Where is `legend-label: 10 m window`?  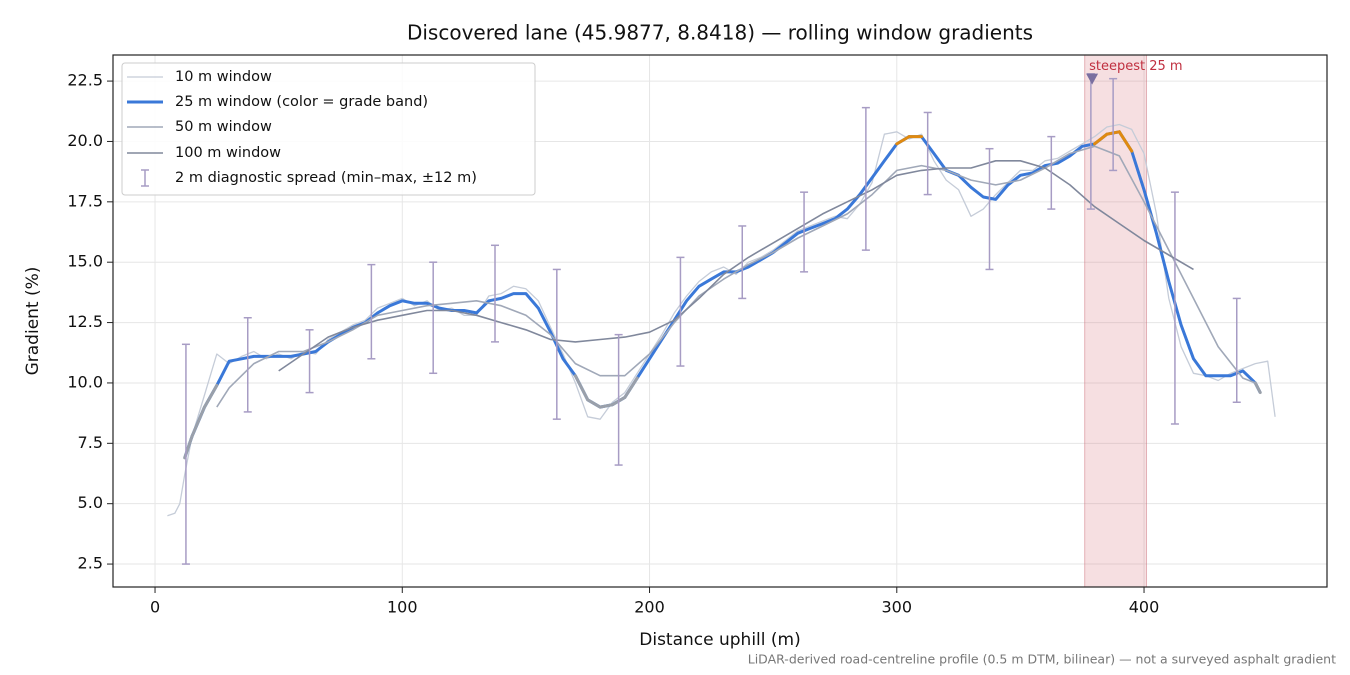 legend-label: 10 m window is located at coordinates (223, 77).